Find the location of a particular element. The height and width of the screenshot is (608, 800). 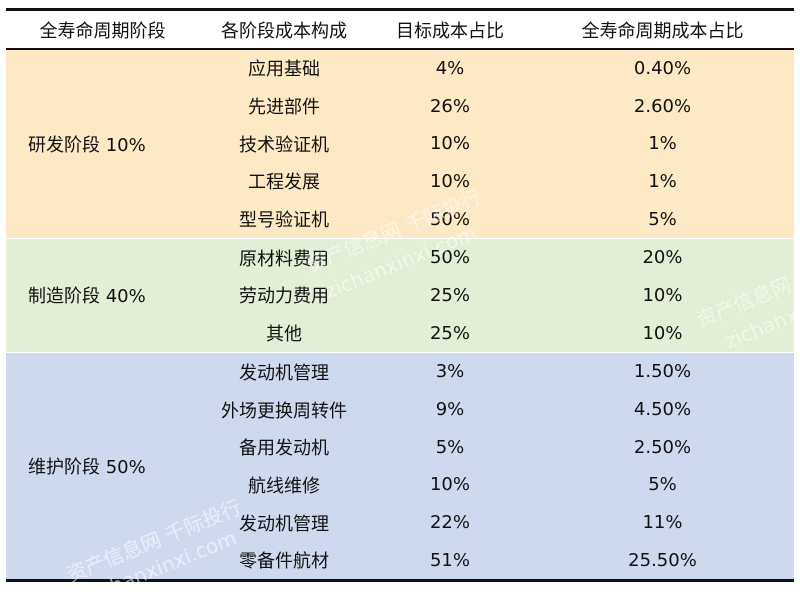

table-row: 工程发展 10% 1% is located at coordinates (496, 182).